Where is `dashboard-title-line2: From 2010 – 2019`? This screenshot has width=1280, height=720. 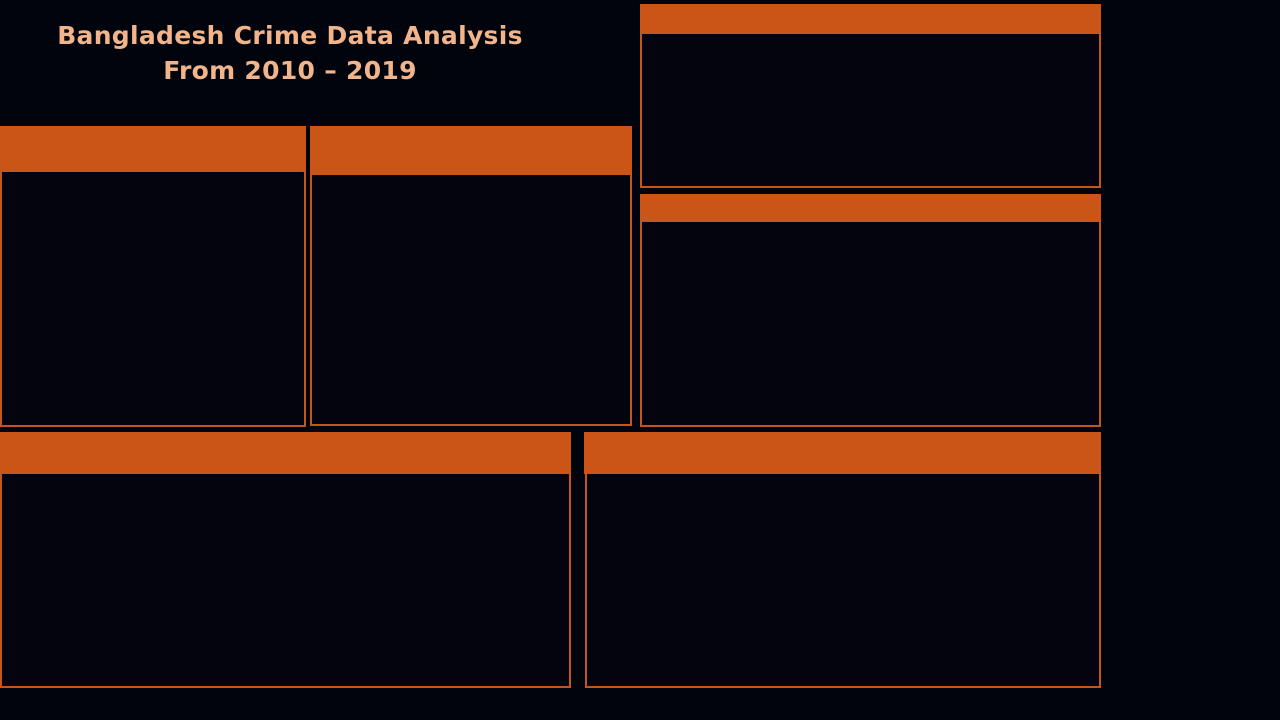 dashboard-title-line2: From 2010 – 2019 is located at coordinates (290, 70).